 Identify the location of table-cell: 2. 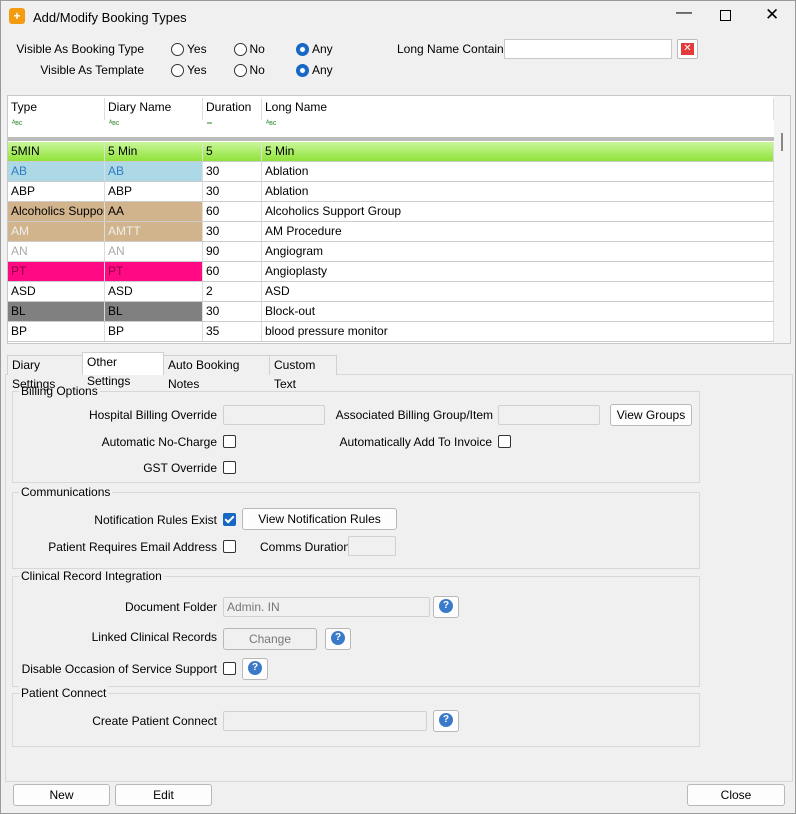
(232, 291).